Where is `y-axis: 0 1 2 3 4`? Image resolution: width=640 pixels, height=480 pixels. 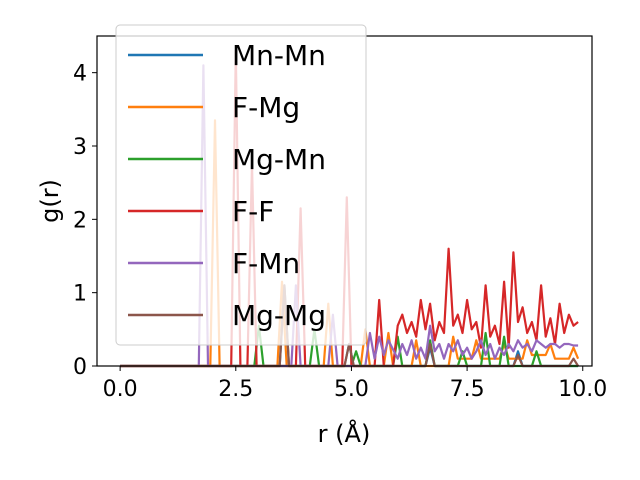
y-axis: 0 1 2 3 4 is located at coordinates (85, 221).